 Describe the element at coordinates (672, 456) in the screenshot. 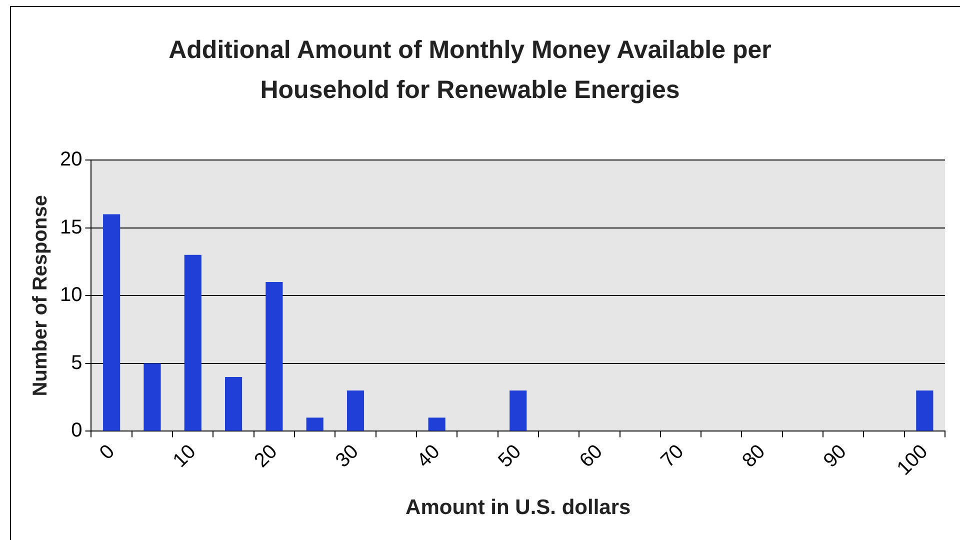

I see `x-tick-label: 70` at that location.